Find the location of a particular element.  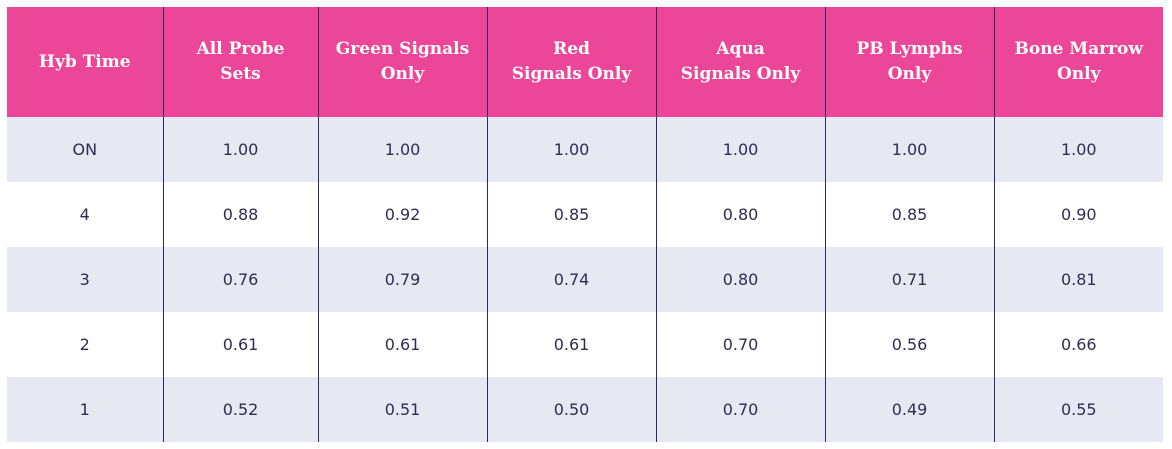

cell-all-probe-sets: 0.88 is located at coordinates (240, 214).